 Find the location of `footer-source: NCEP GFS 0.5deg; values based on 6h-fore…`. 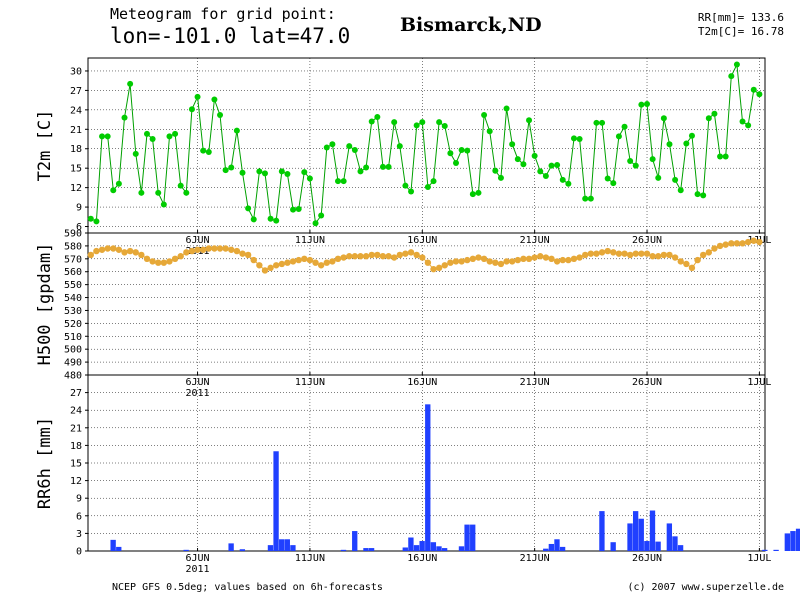

footer-source: NCEP GFS 0.5deg; values based on 6h-fore… is located at coordinates (247, 587).